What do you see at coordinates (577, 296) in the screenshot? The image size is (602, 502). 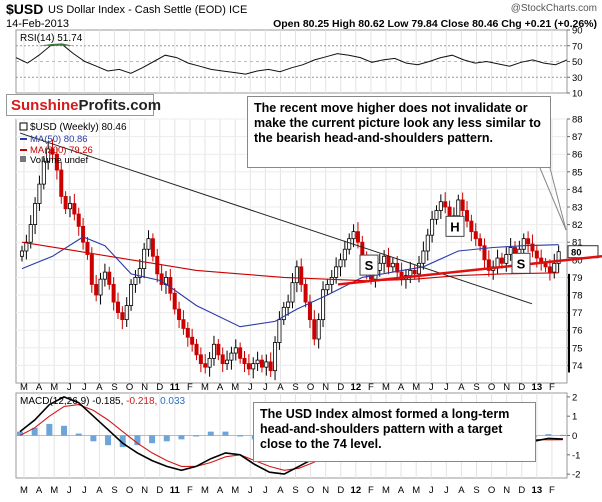 I see `price-tick-label: 78` at bounding box center [577, 296].